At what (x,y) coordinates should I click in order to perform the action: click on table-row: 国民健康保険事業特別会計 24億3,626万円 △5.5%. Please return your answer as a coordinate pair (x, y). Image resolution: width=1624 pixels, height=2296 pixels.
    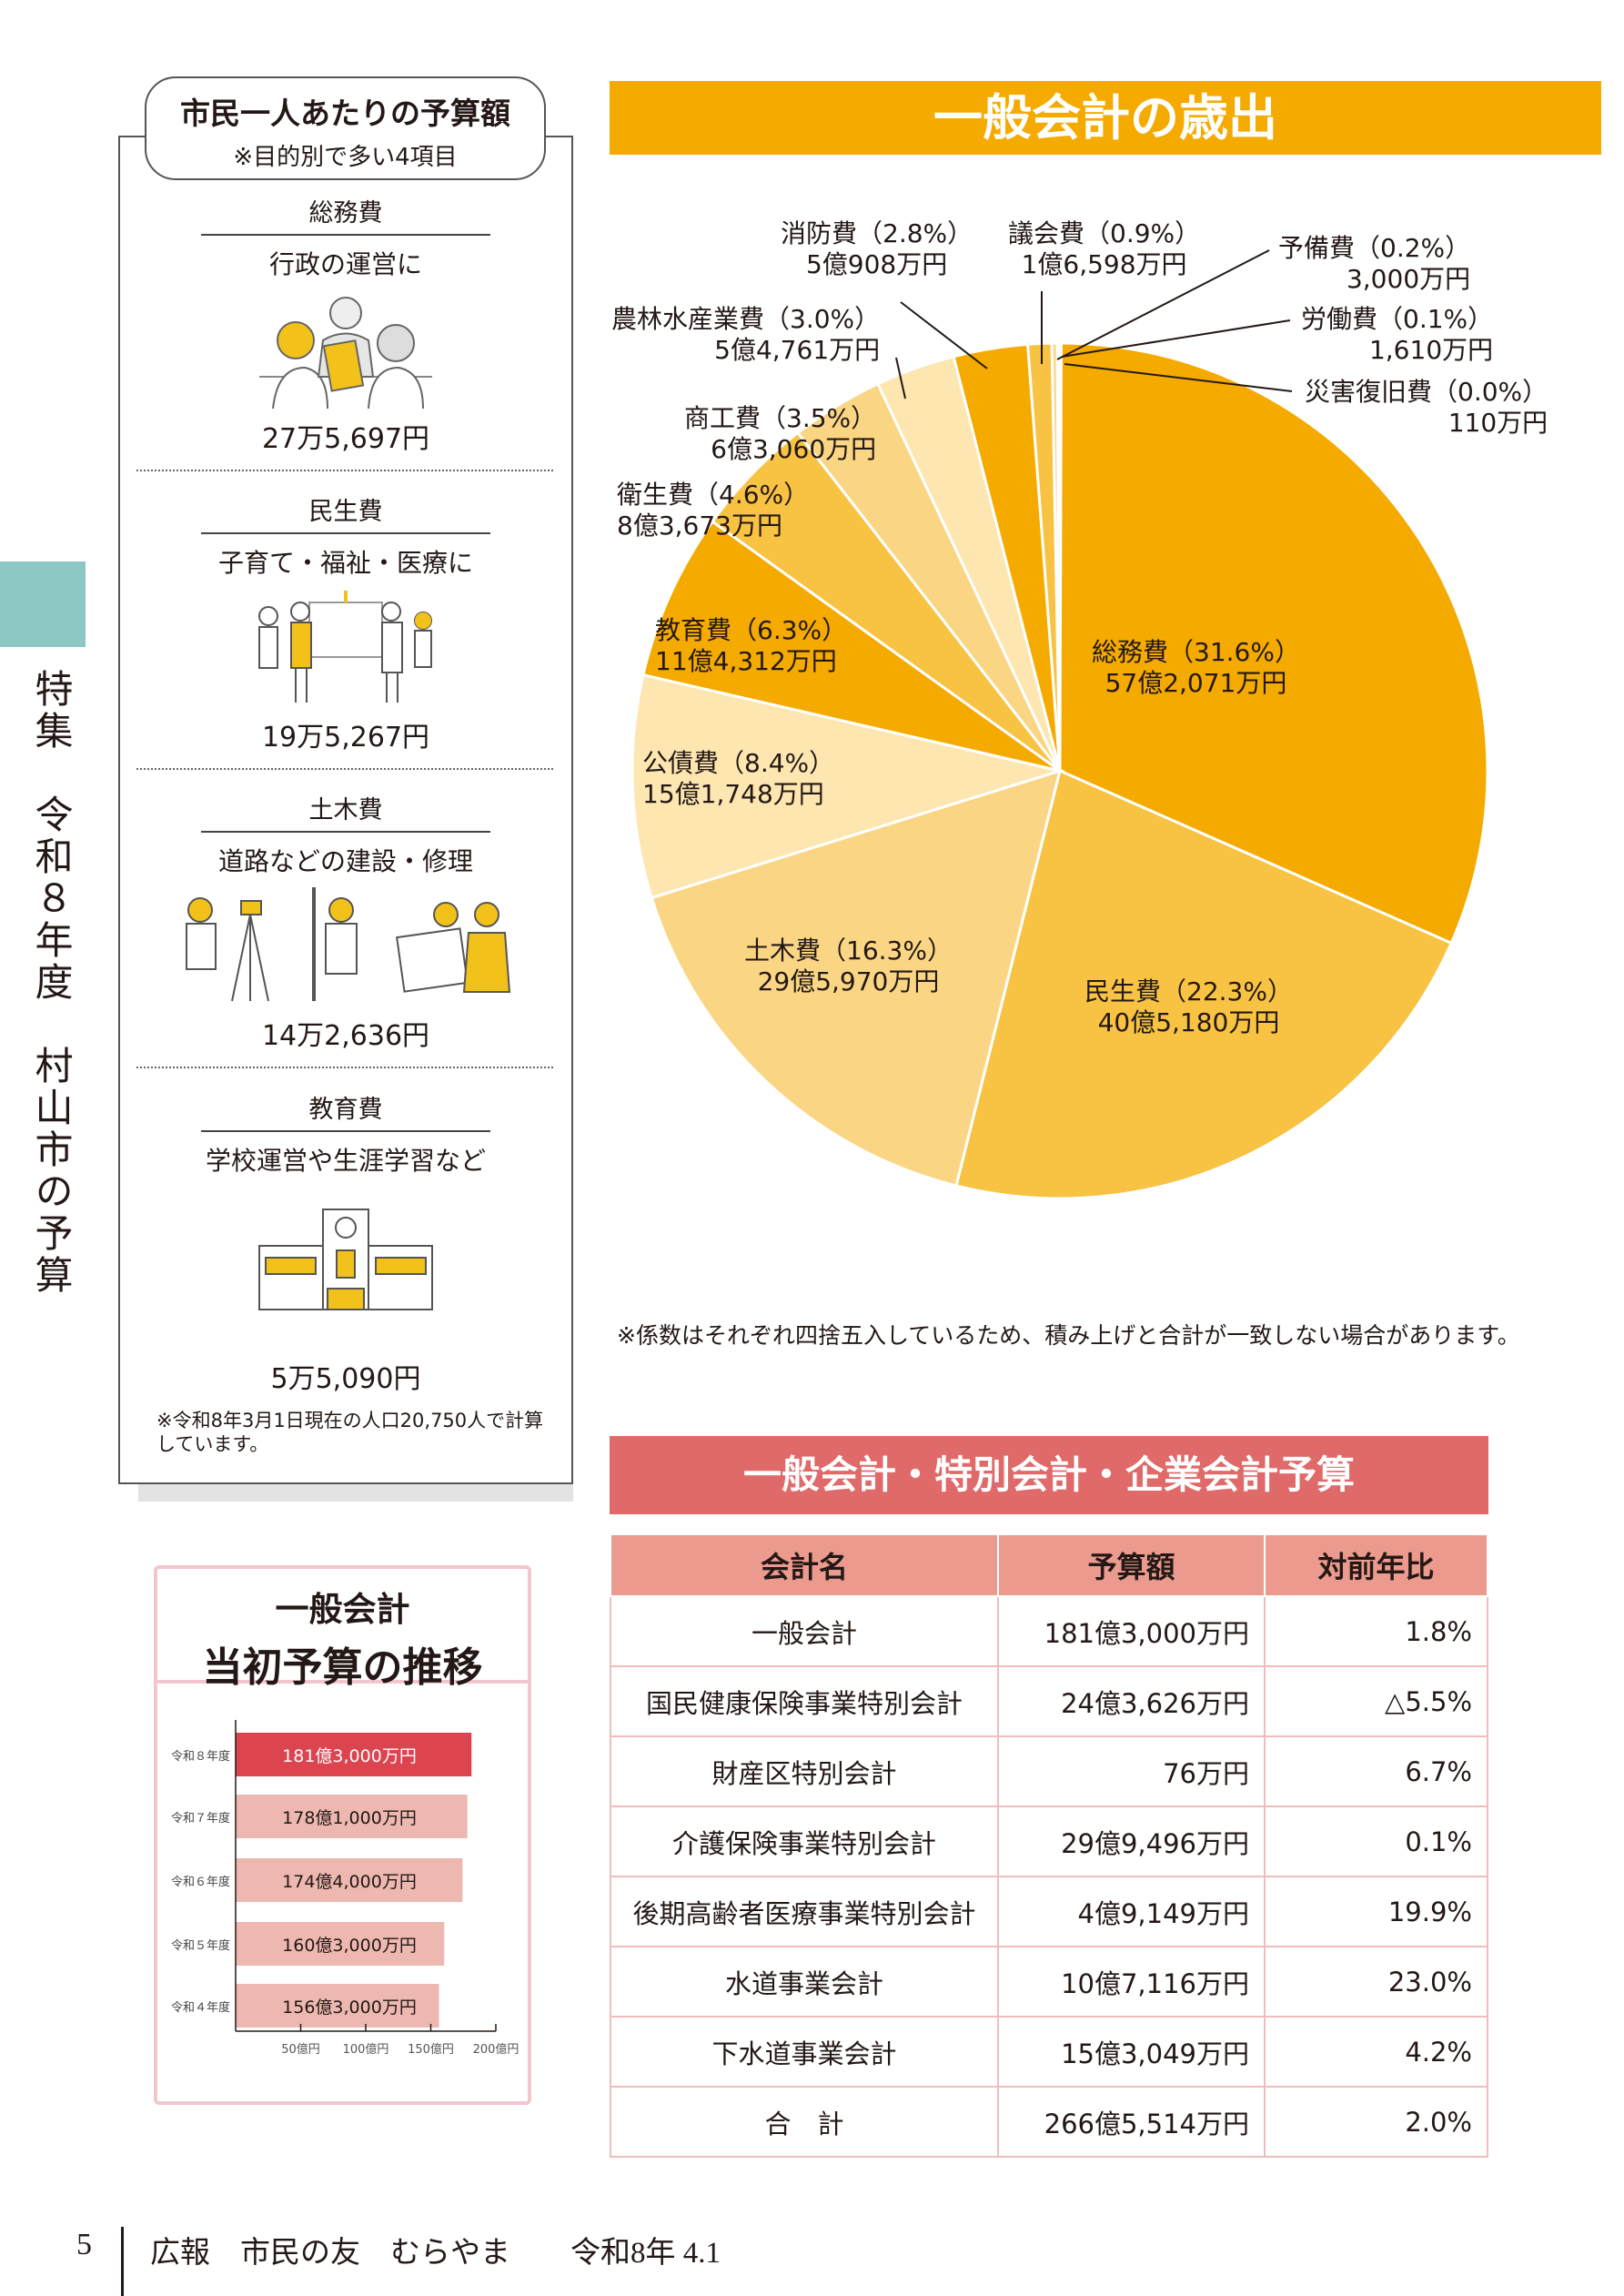
    Looking at the image, I should click on (1049, 1701).